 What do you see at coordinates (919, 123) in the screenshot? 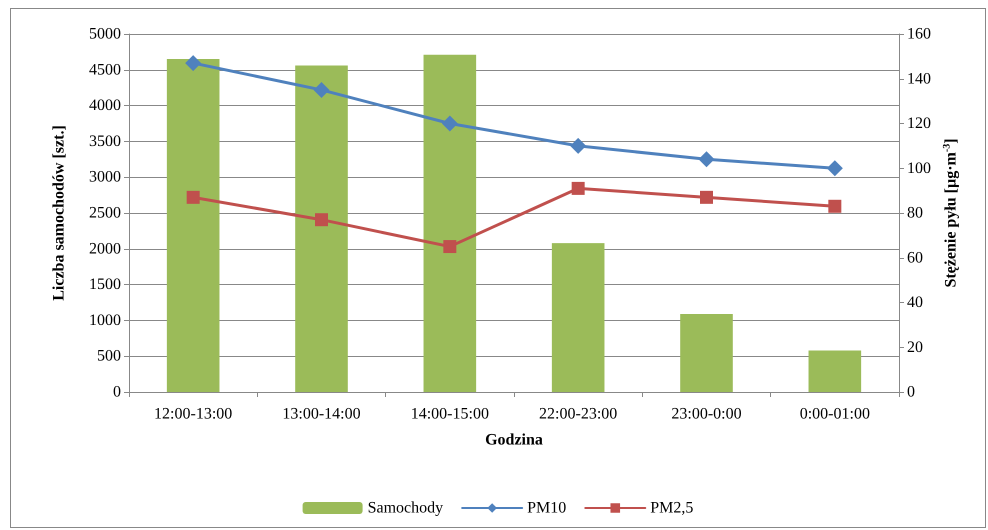
I see `y2-tick-label: 120` at bounding box center [919, 123].